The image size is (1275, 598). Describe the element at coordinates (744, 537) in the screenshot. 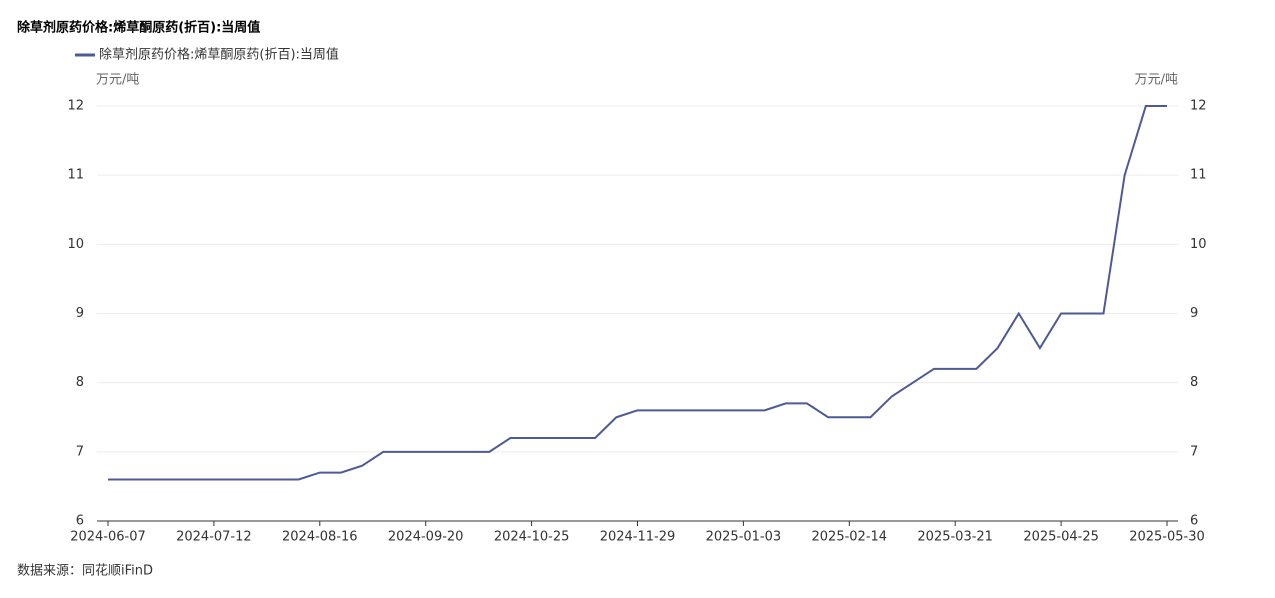

I see `x-tick-label: 2025-01-03` at that location.